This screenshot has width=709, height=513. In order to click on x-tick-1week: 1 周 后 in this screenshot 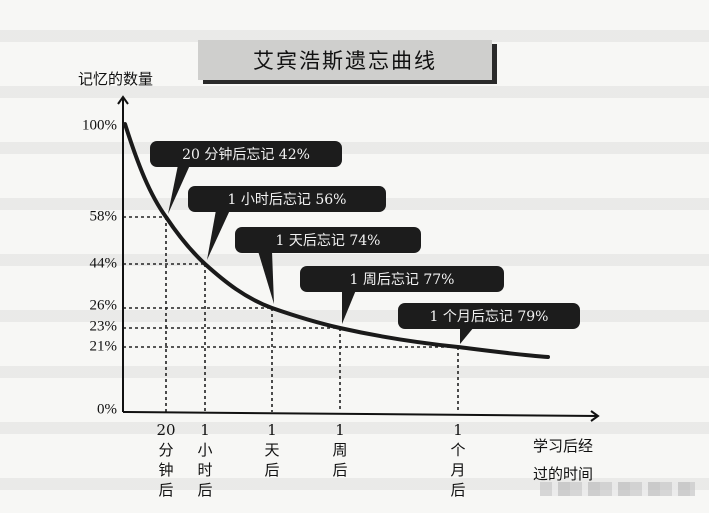, I will do `click(340, 450)`.